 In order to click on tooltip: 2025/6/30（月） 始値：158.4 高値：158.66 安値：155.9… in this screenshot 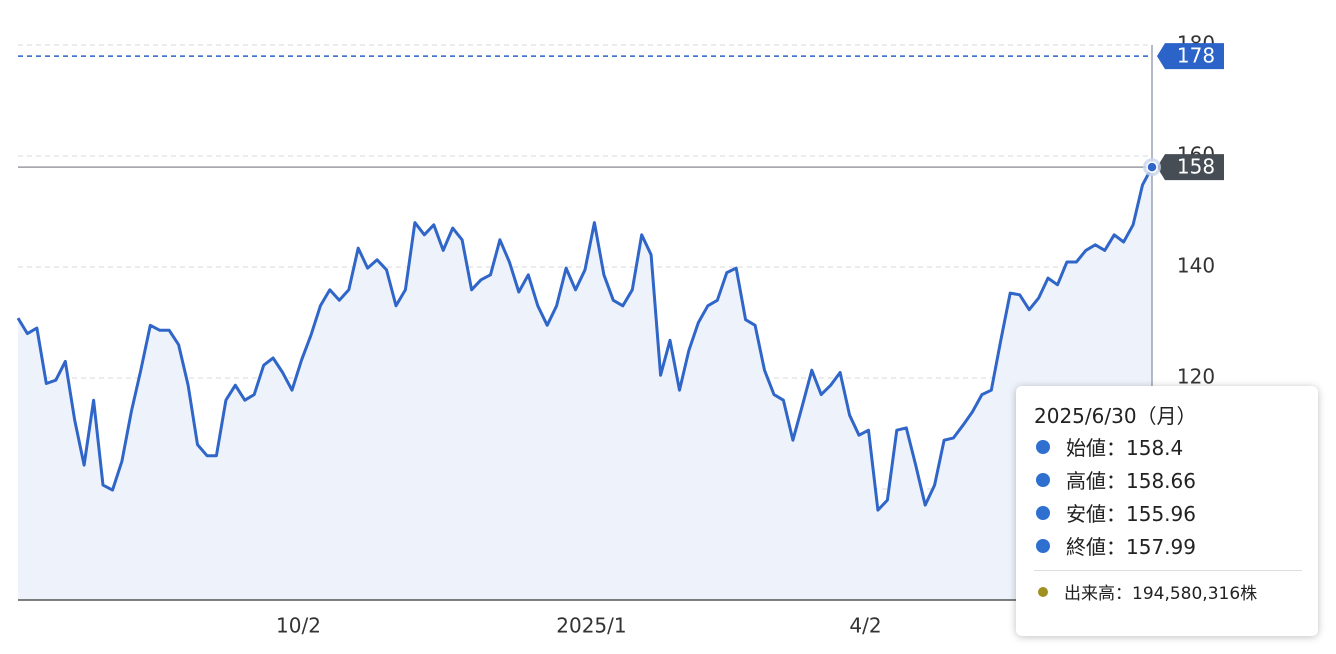, I will do `click(1167, 511)`.